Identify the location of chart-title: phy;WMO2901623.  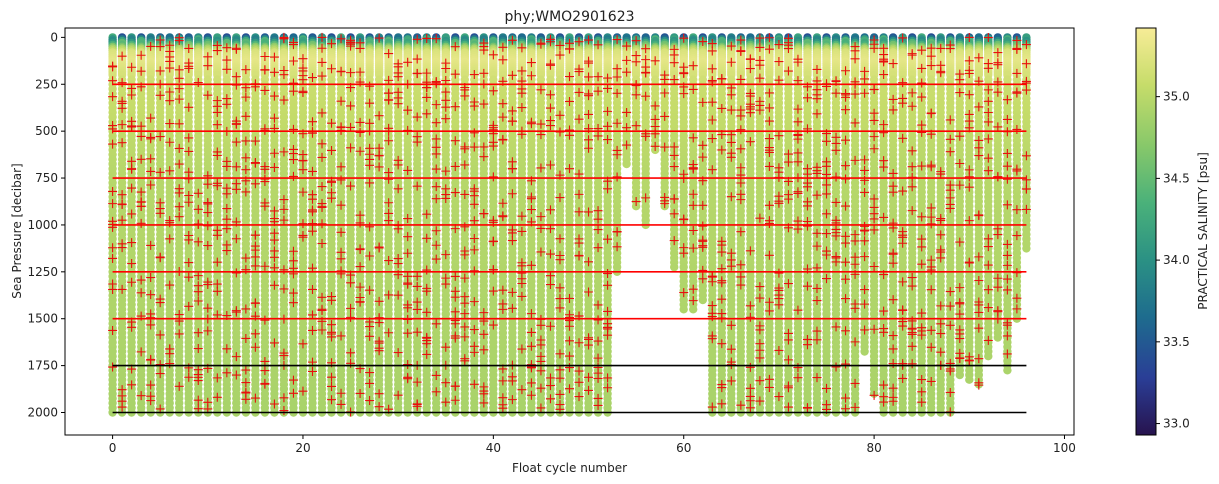
(569, 17).